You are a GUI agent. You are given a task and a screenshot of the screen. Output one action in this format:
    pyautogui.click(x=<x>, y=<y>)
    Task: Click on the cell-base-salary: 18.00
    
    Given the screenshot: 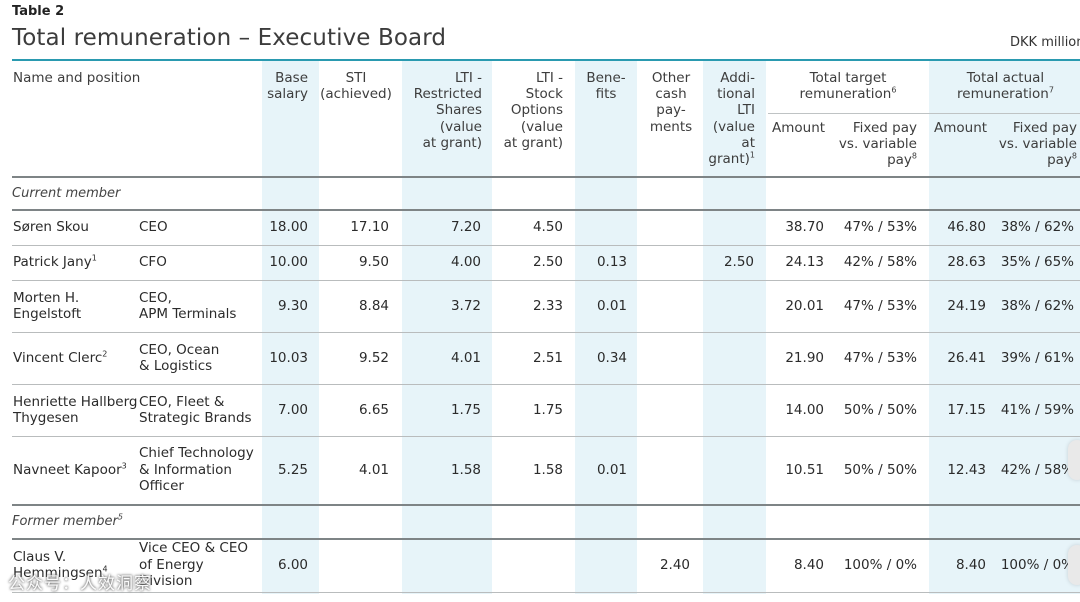 What is the action you would take?
    pyautogui.click(x=288, y=226)
    